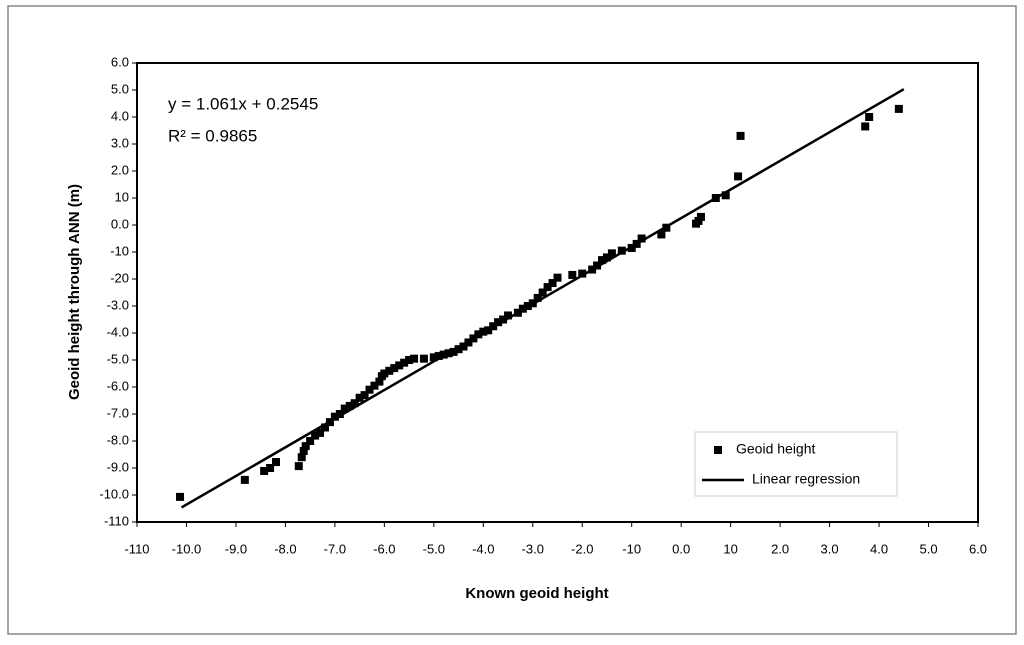 This screenshot has width=1024, height=645. What do you see at coordinates (118, 412) in the screenshot?
I see `y-tick-label: -7.0` at bounding box center [118, 412].